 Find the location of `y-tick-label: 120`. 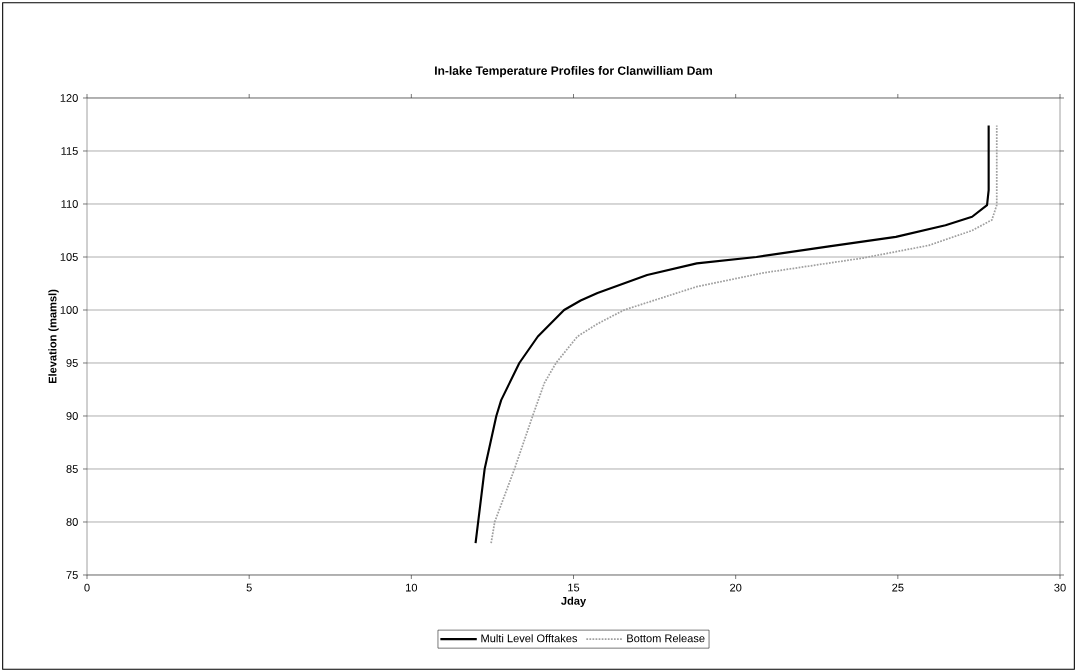

y-tick-label: 120 is located at coordinates (69, 98).